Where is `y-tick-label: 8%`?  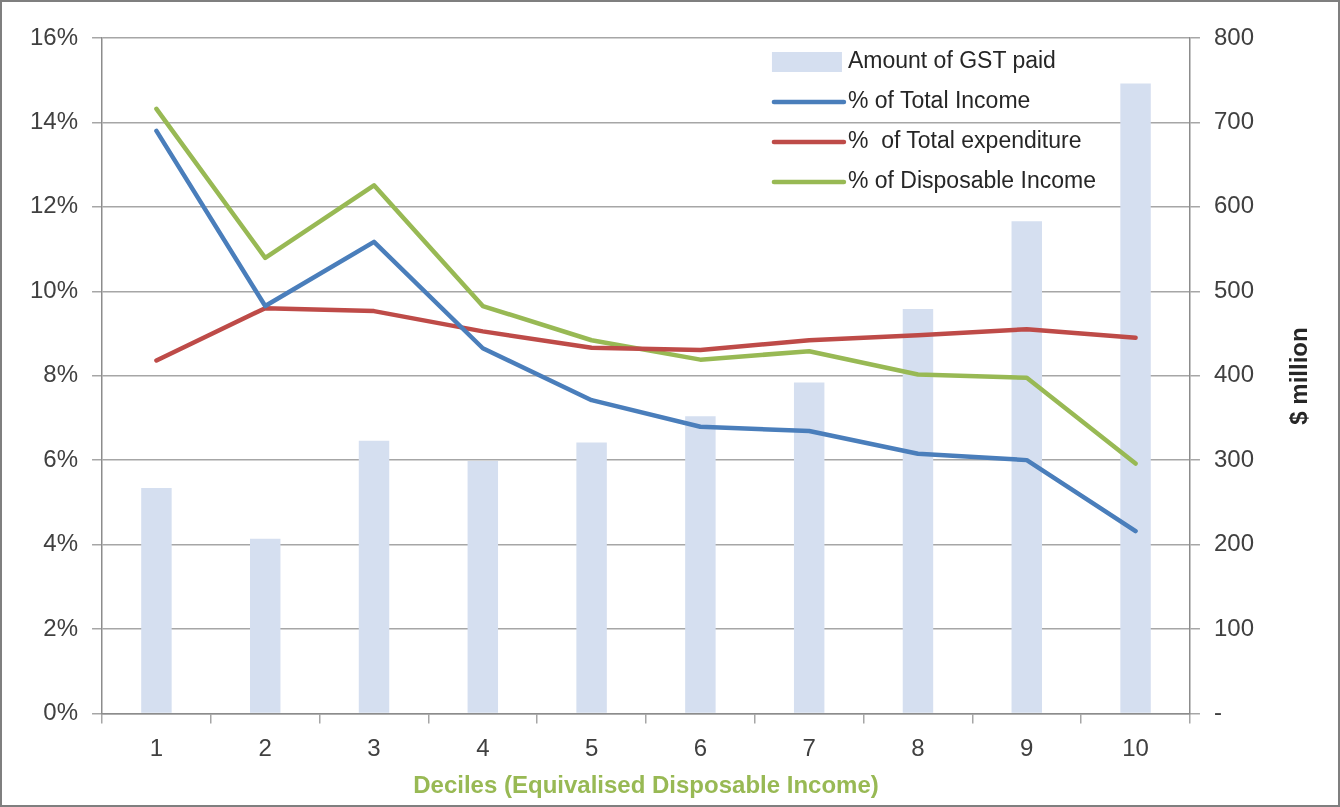
y-tick-label: 8% is located at coordinates (61, 374).